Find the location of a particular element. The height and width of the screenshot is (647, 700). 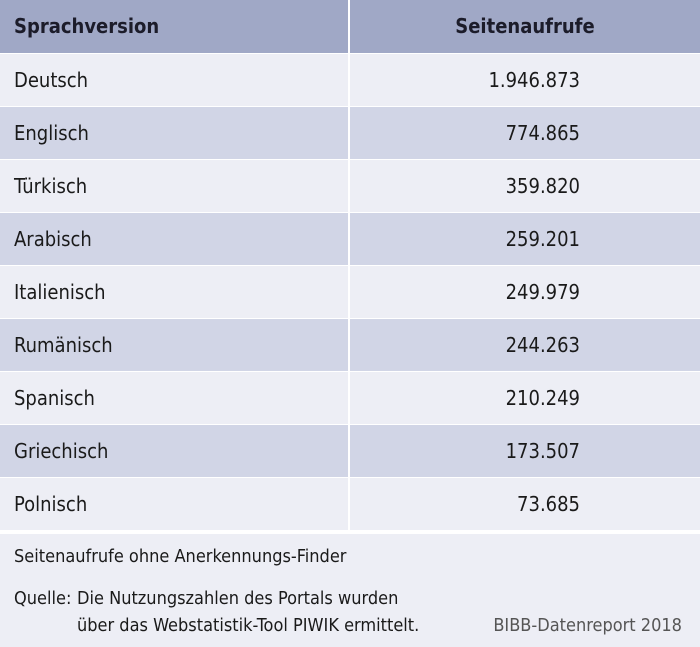

table-row: Griechisch 173.507 is located at coordinates (350, 450).